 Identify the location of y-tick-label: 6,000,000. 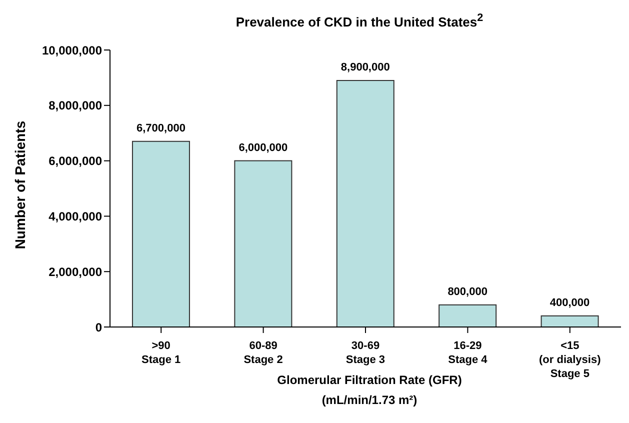
(75, 161).